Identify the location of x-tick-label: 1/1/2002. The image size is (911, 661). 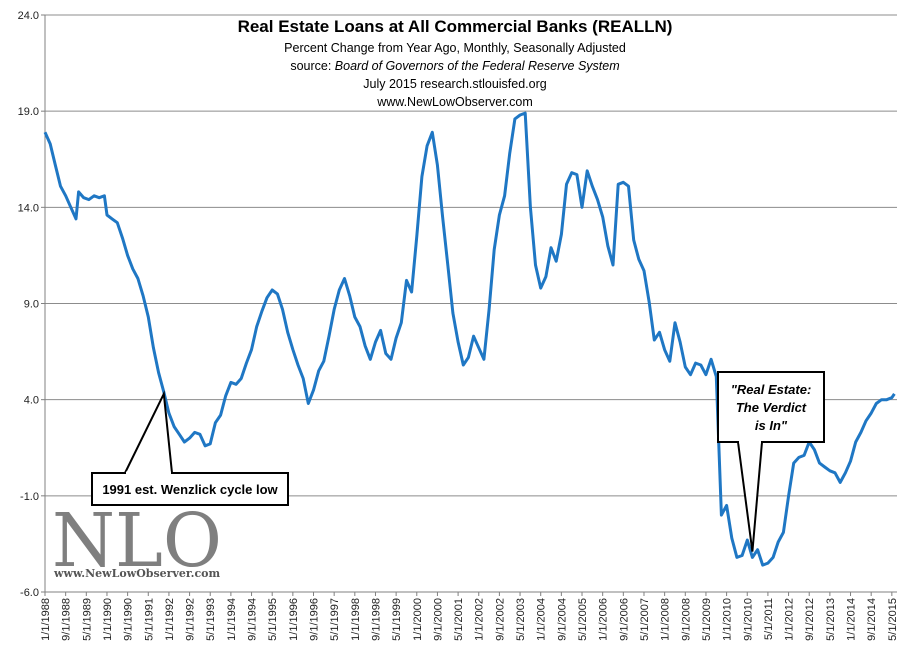
(480, 619).